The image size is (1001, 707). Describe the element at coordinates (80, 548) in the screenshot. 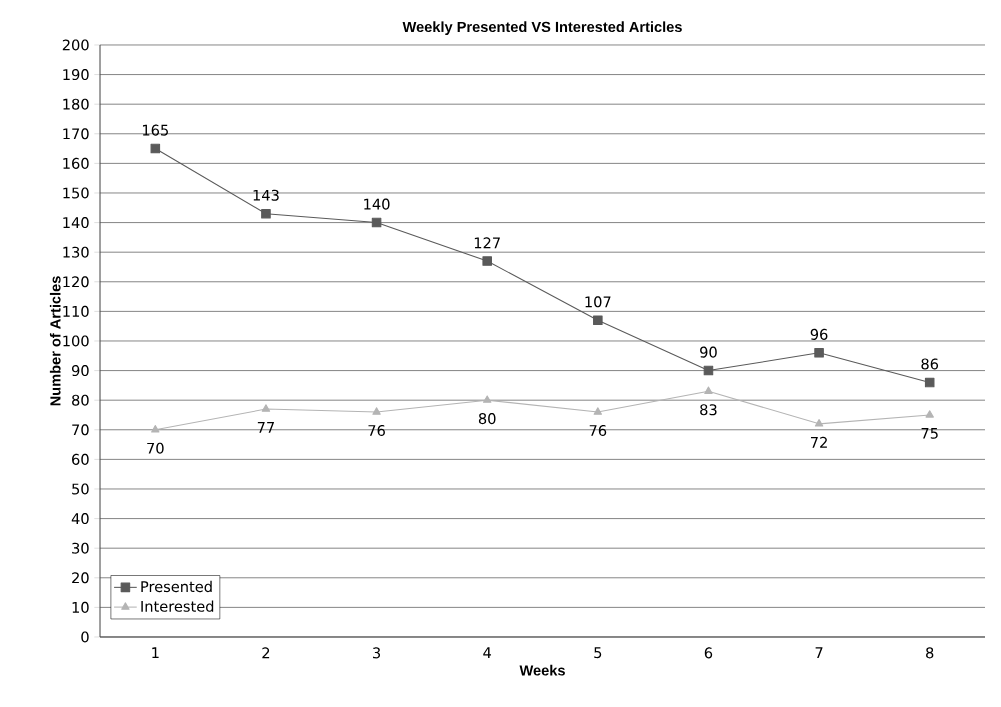

I see `y-tick-label: 30` at that location.